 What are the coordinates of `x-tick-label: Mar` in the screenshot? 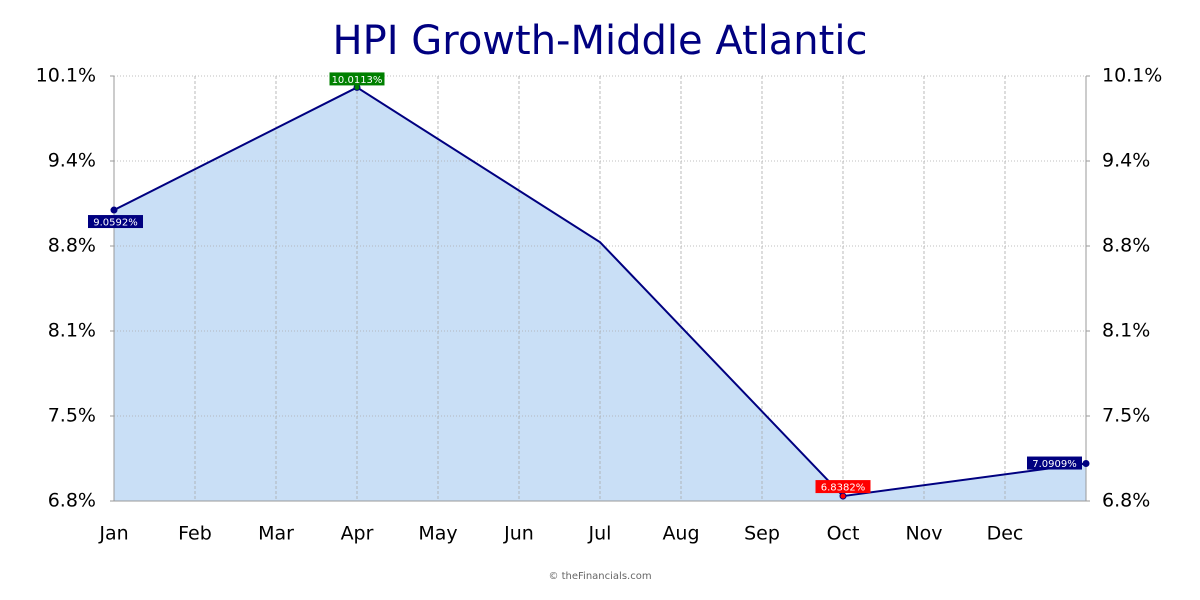 It's located at (276, 534).